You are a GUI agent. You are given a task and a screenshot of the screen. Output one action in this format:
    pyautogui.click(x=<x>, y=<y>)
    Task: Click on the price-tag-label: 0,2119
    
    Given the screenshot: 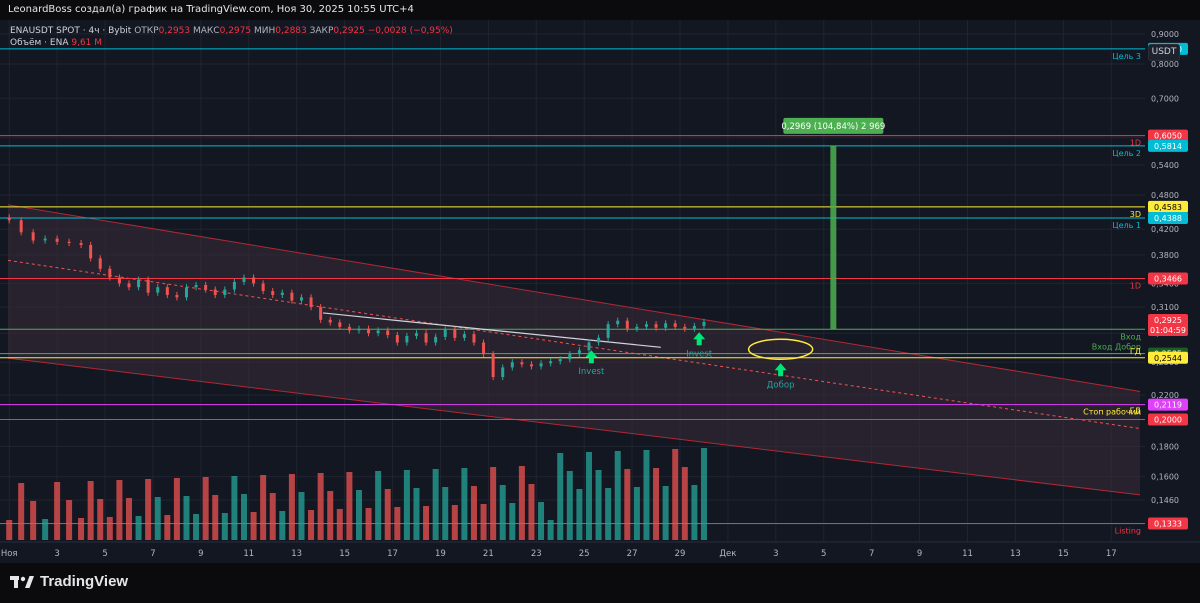 What is the action you would take?
    pyautogui.click(x=1168, y=405)
    